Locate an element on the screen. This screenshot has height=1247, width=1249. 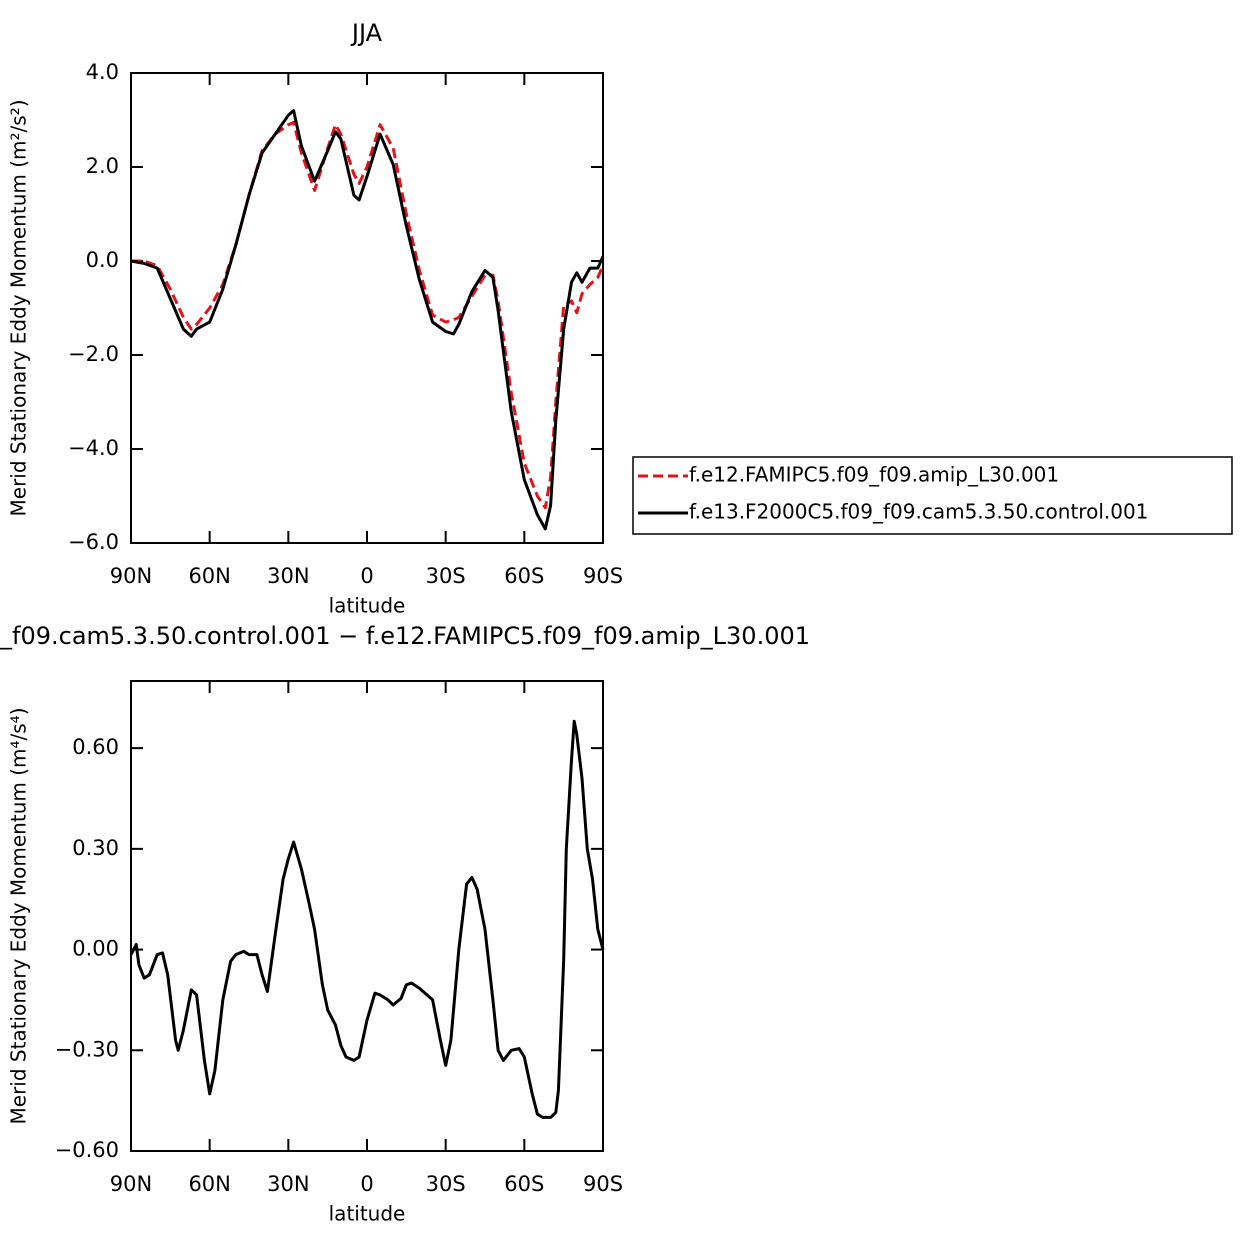
y-axis-label: Merid Stationary Eddy Momentum (m²/s²) is located at coordinates (19, 308).